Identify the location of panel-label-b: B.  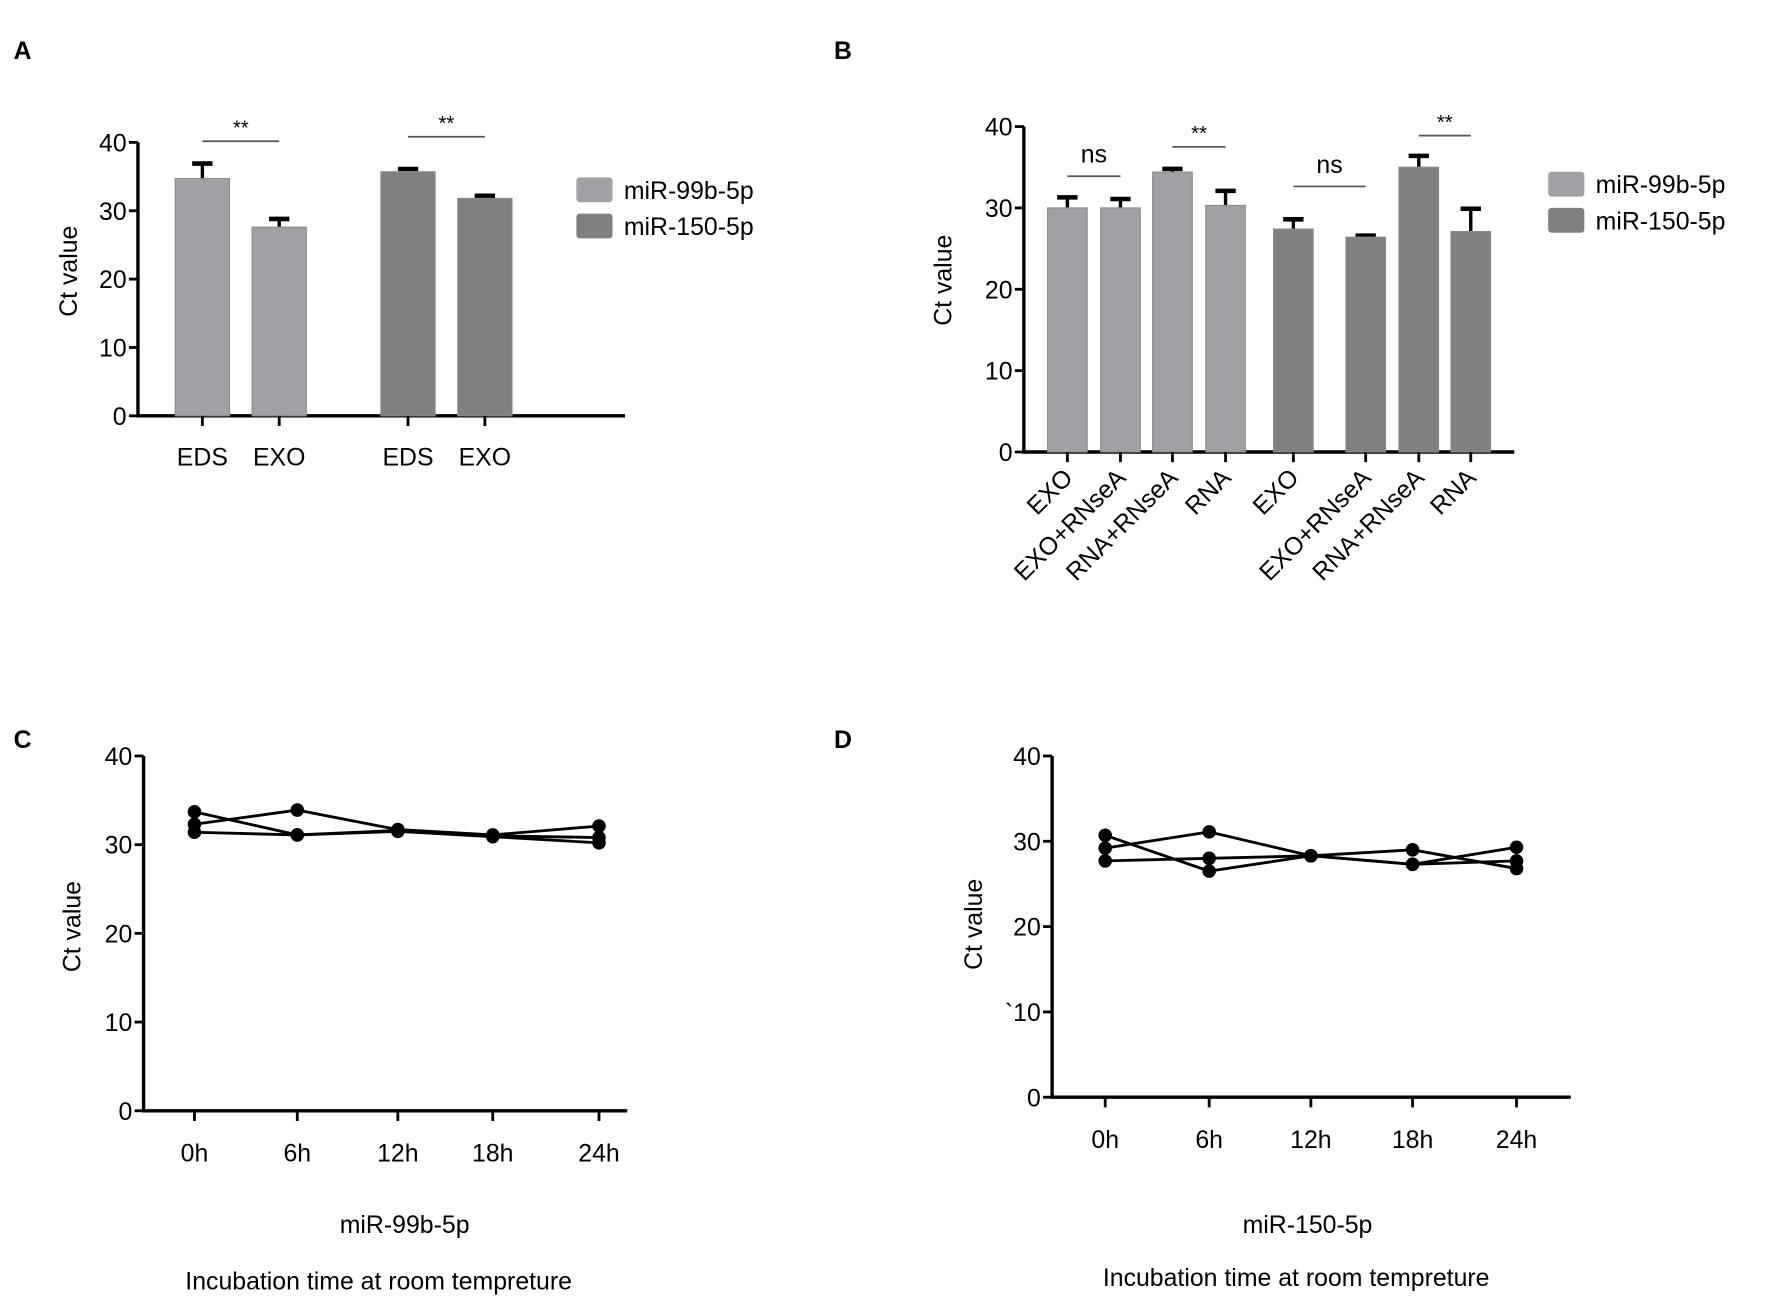
(843, 51).